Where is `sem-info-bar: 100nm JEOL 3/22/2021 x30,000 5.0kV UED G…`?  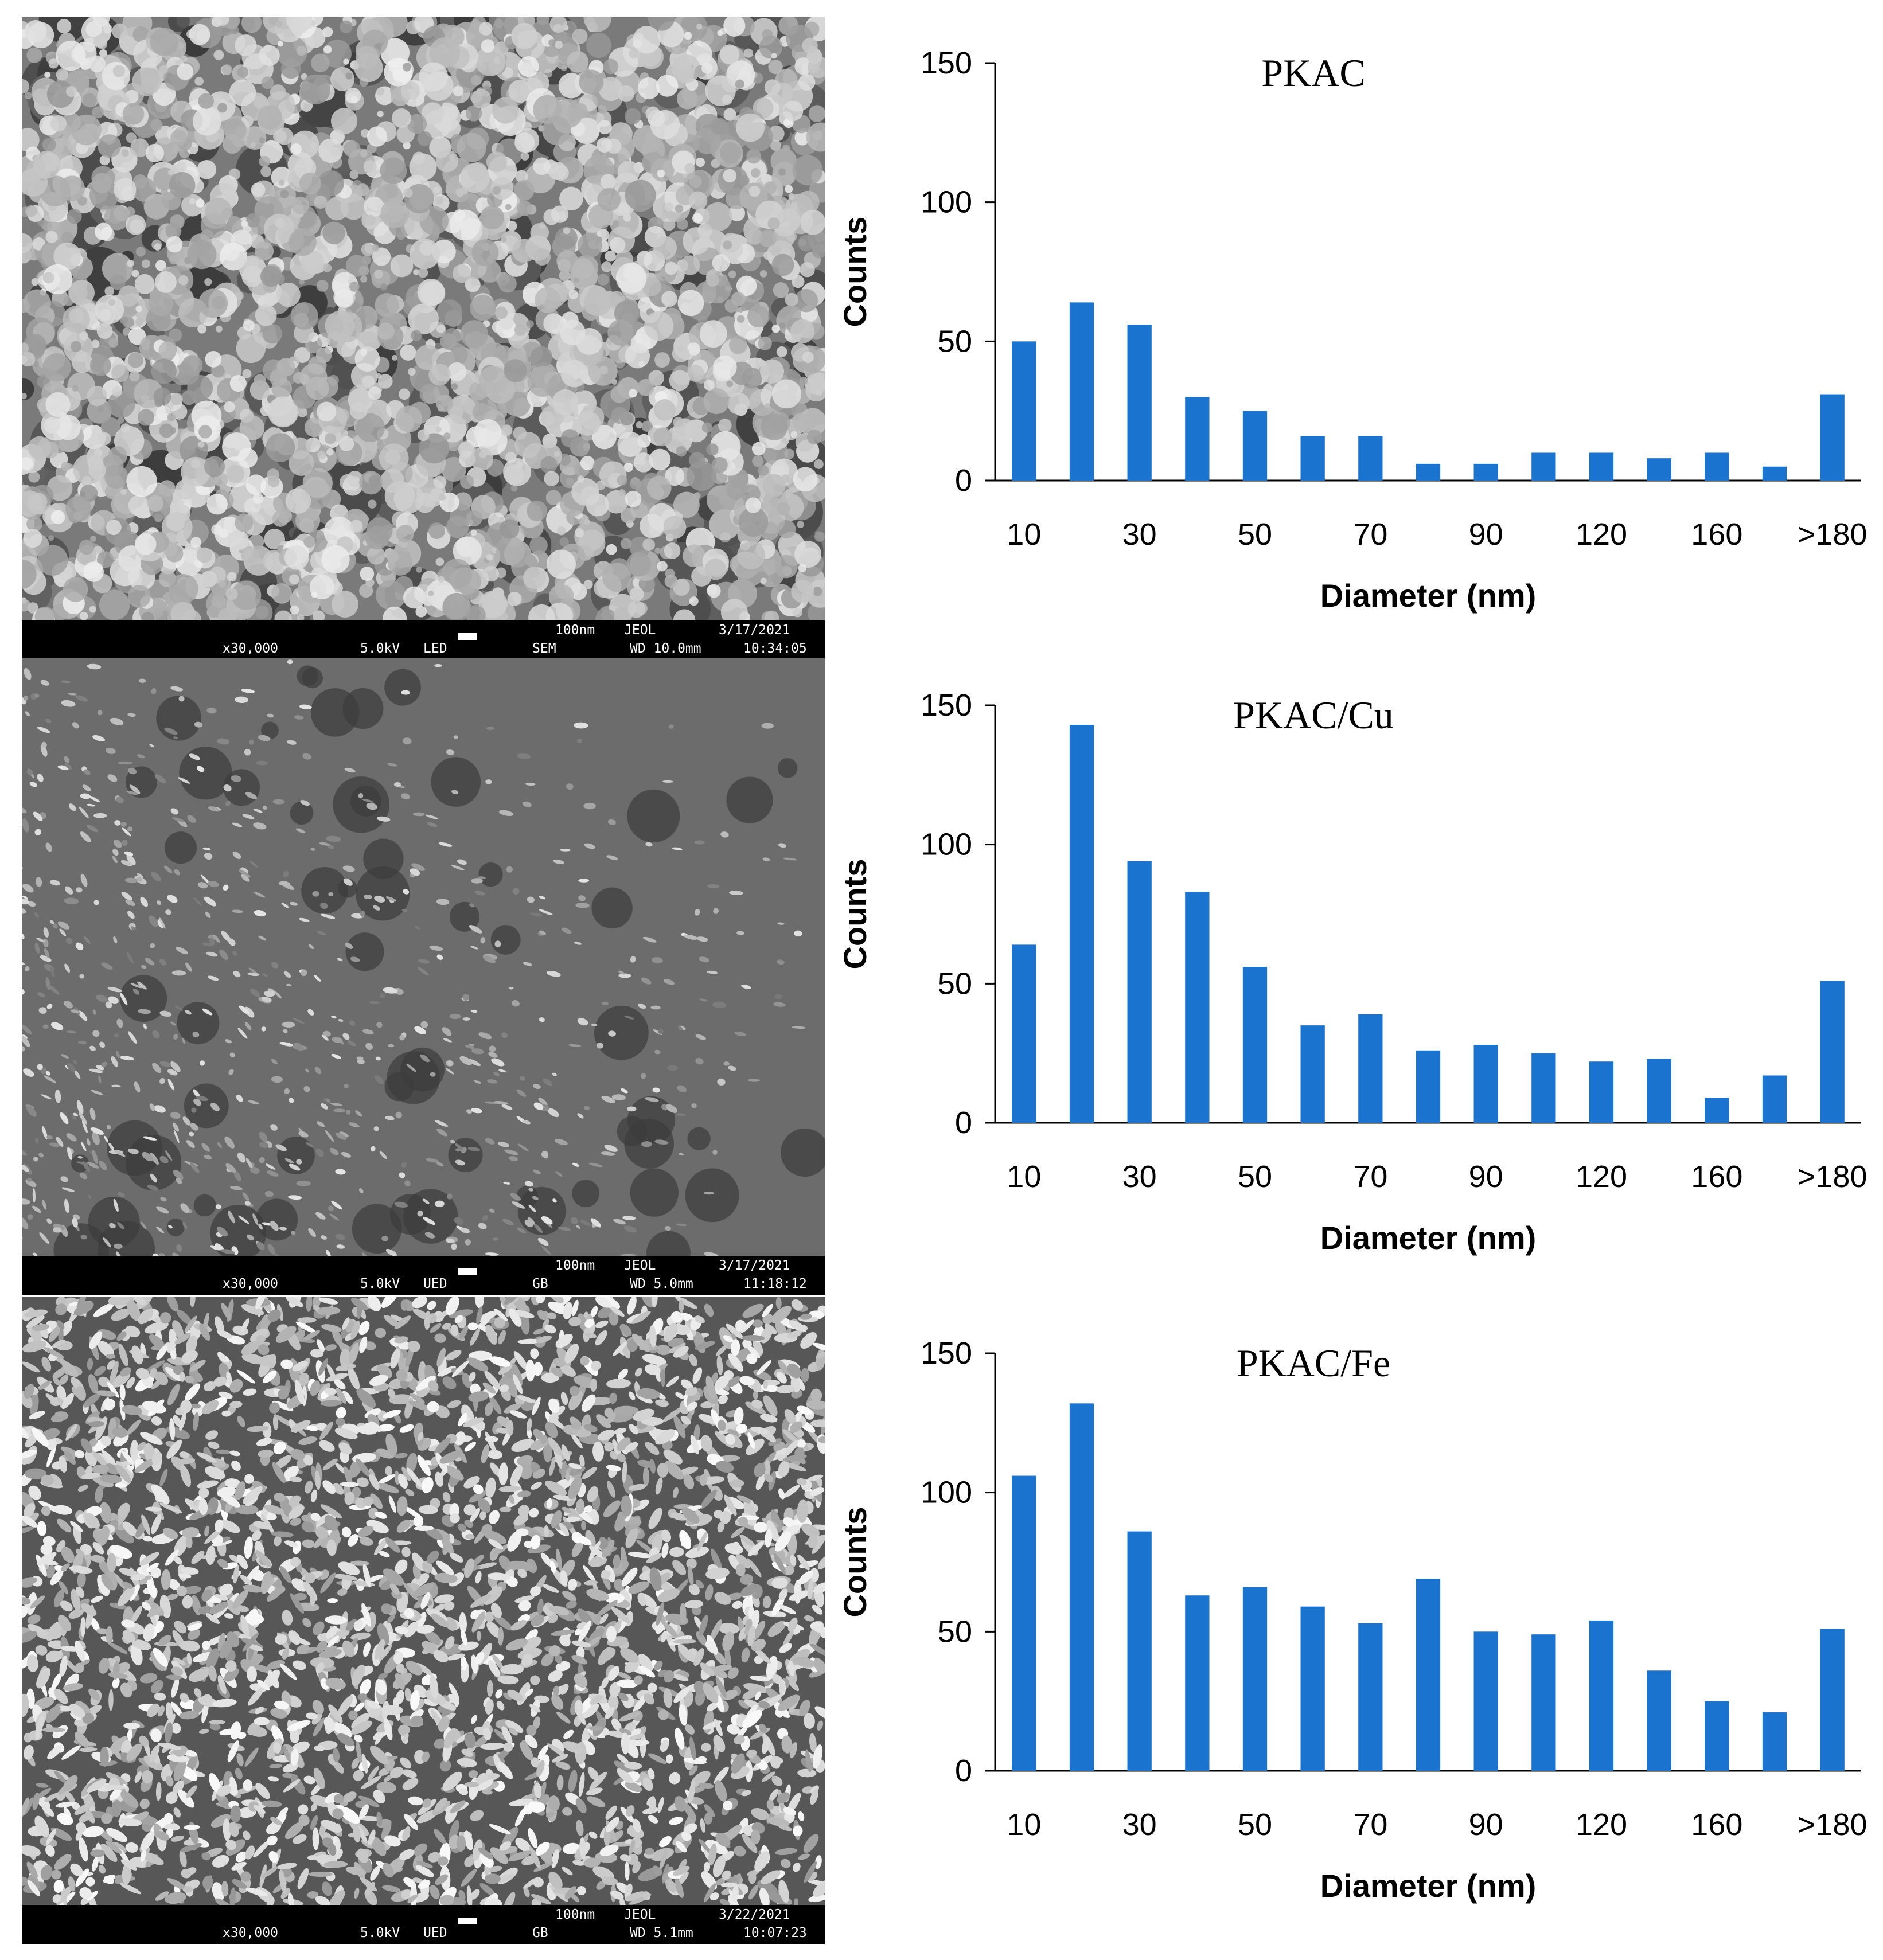 sem-info-bar: 100nm JEOL 3/22/2021 x30,000 5.0kV UED G… is located at coordinates (423, 1924).